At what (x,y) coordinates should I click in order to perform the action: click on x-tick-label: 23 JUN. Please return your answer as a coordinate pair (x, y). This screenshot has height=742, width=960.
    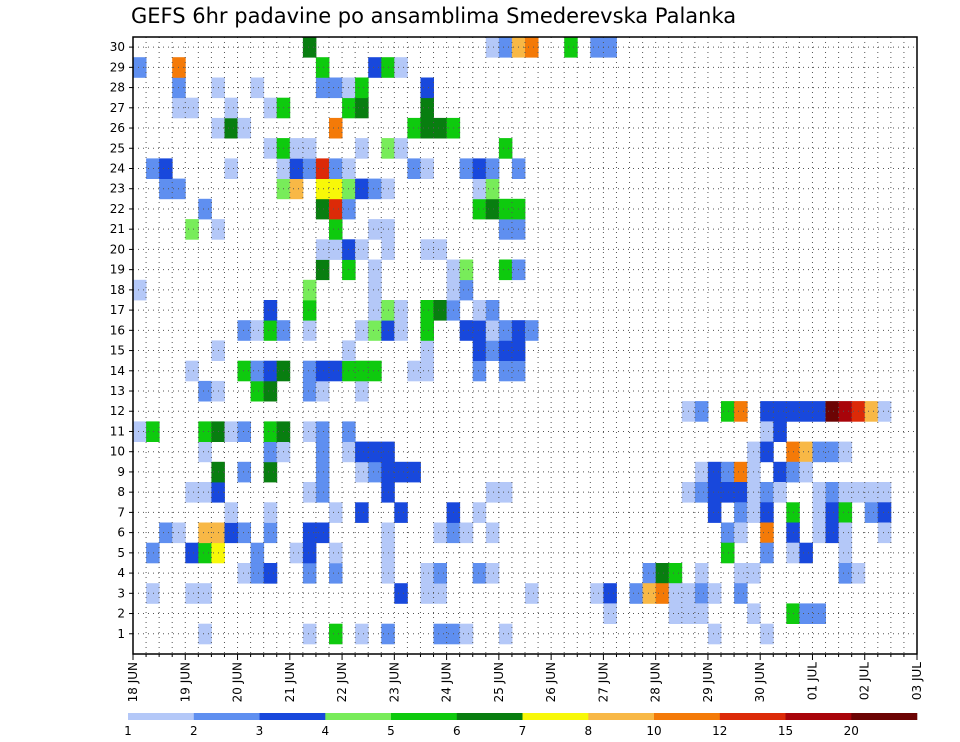
    Looking at the image, I should click on (394, 682).